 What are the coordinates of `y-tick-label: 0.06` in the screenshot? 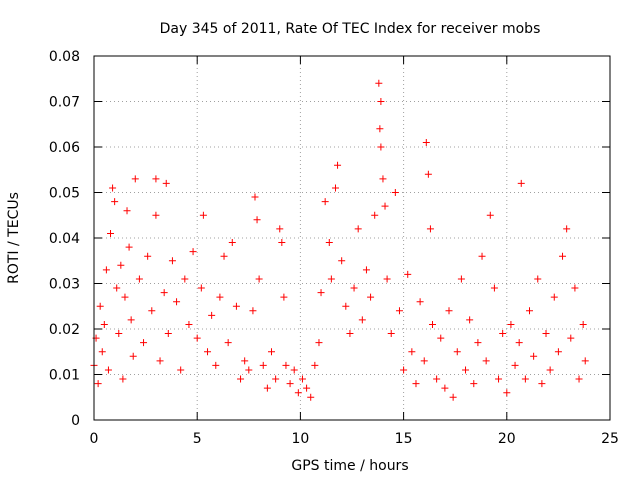 It's located at (64, 148).